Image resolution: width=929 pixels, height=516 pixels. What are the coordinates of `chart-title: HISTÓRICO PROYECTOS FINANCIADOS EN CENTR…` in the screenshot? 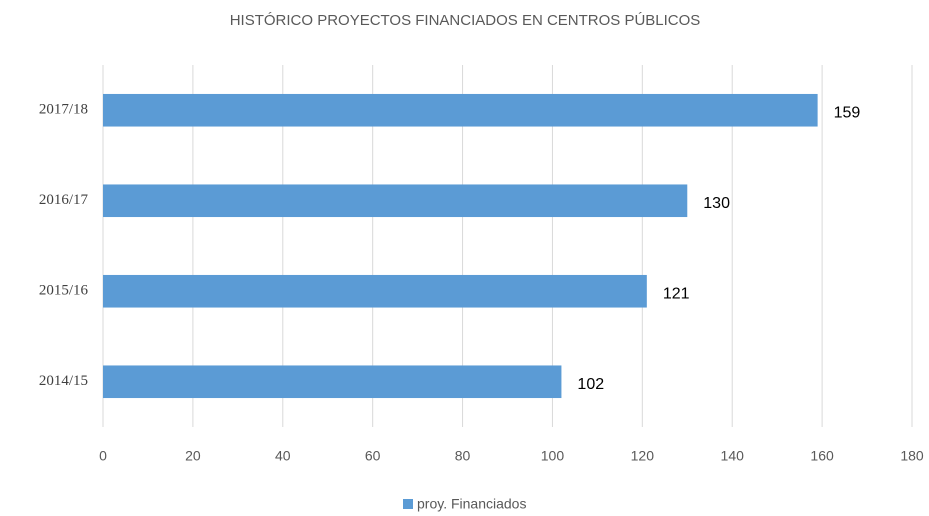 It's located at (465, 20).